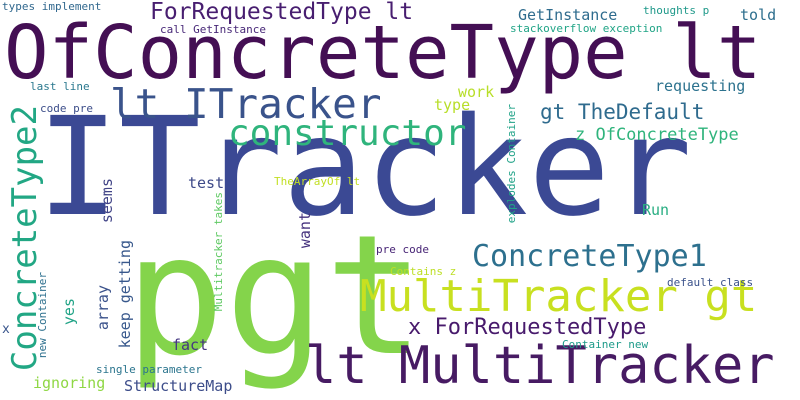  What do you see at coordinates (559, 296) in the screenshot?
I see `word-multitracker-gt: MultiTracker gt` at bounding box center [559, 296].